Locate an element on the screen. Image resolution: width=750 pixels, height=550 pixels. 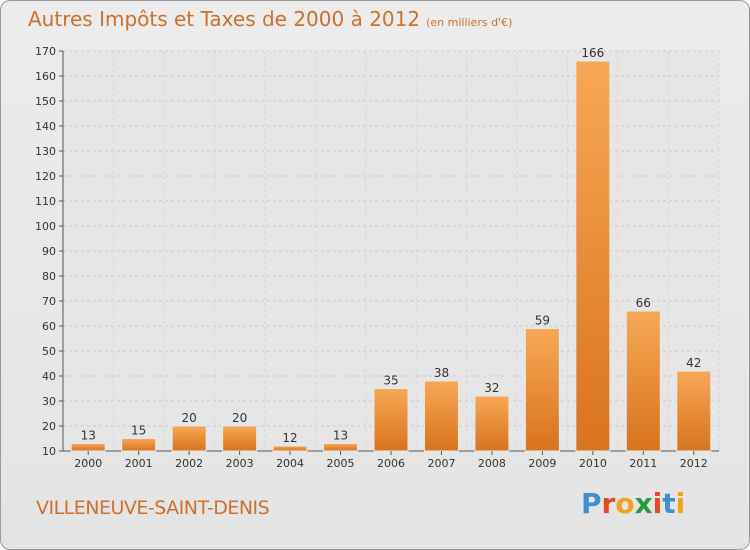
logo-letter: t is located at coordinates (669, 503).